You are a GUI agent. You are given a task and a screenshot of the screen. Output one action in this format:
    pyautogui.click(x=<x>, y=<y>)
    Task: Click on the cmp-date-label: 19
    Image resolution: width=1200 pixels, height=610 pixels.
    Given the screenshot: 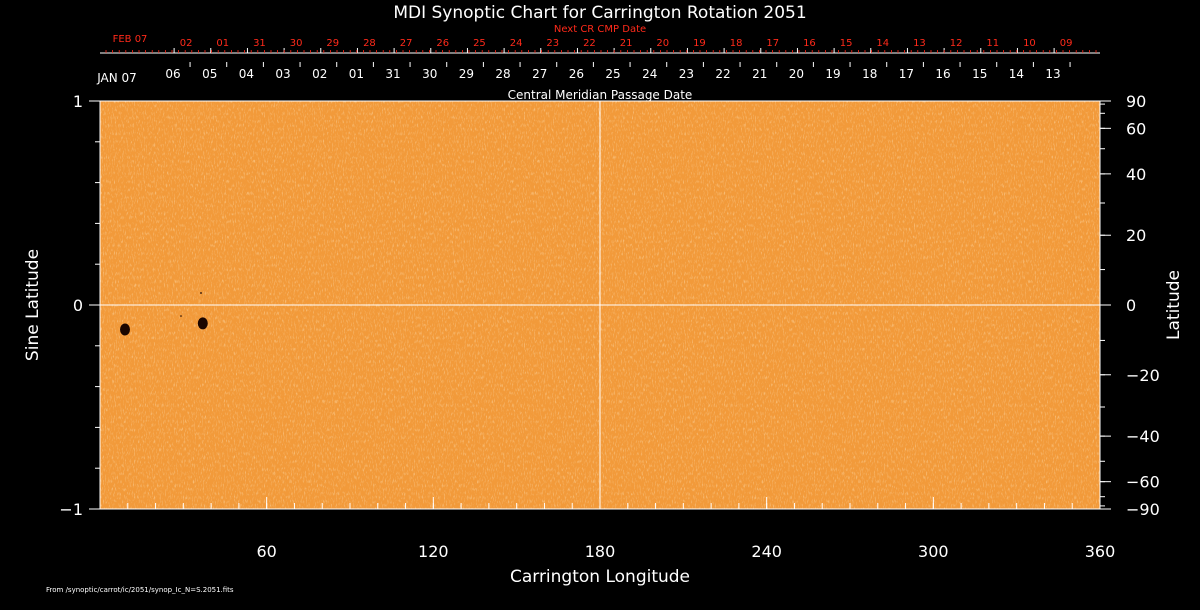 What is the action you would take?
    pyautogui.click(x=832, y=74)
    